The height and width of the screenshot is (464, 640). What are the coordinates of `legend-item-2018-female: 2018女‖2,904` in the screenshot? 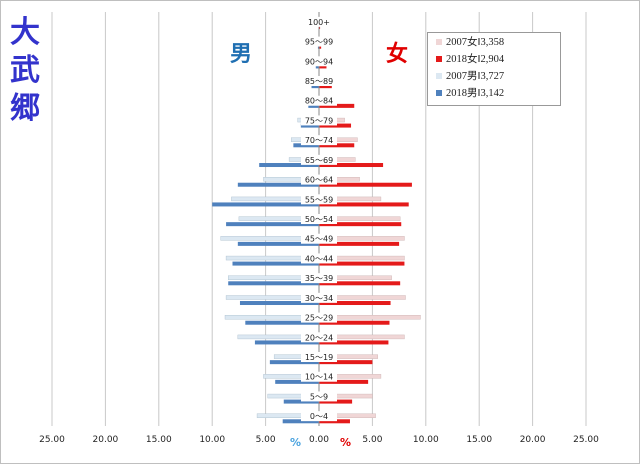 It's located at (470, 60).